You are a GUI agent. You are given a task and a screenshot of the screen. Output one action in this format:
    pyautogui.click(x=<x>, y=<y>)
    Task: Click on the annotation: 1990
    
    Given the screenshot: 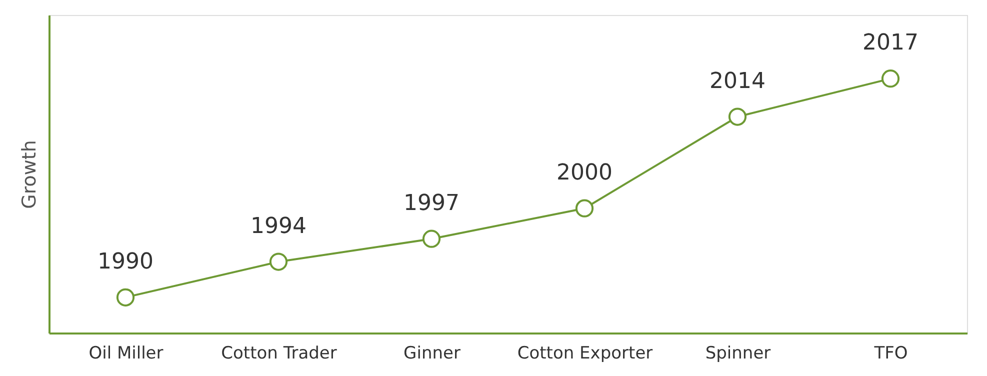 What is the action you would take?
    pyautogui.click(x=126, y=261)
    